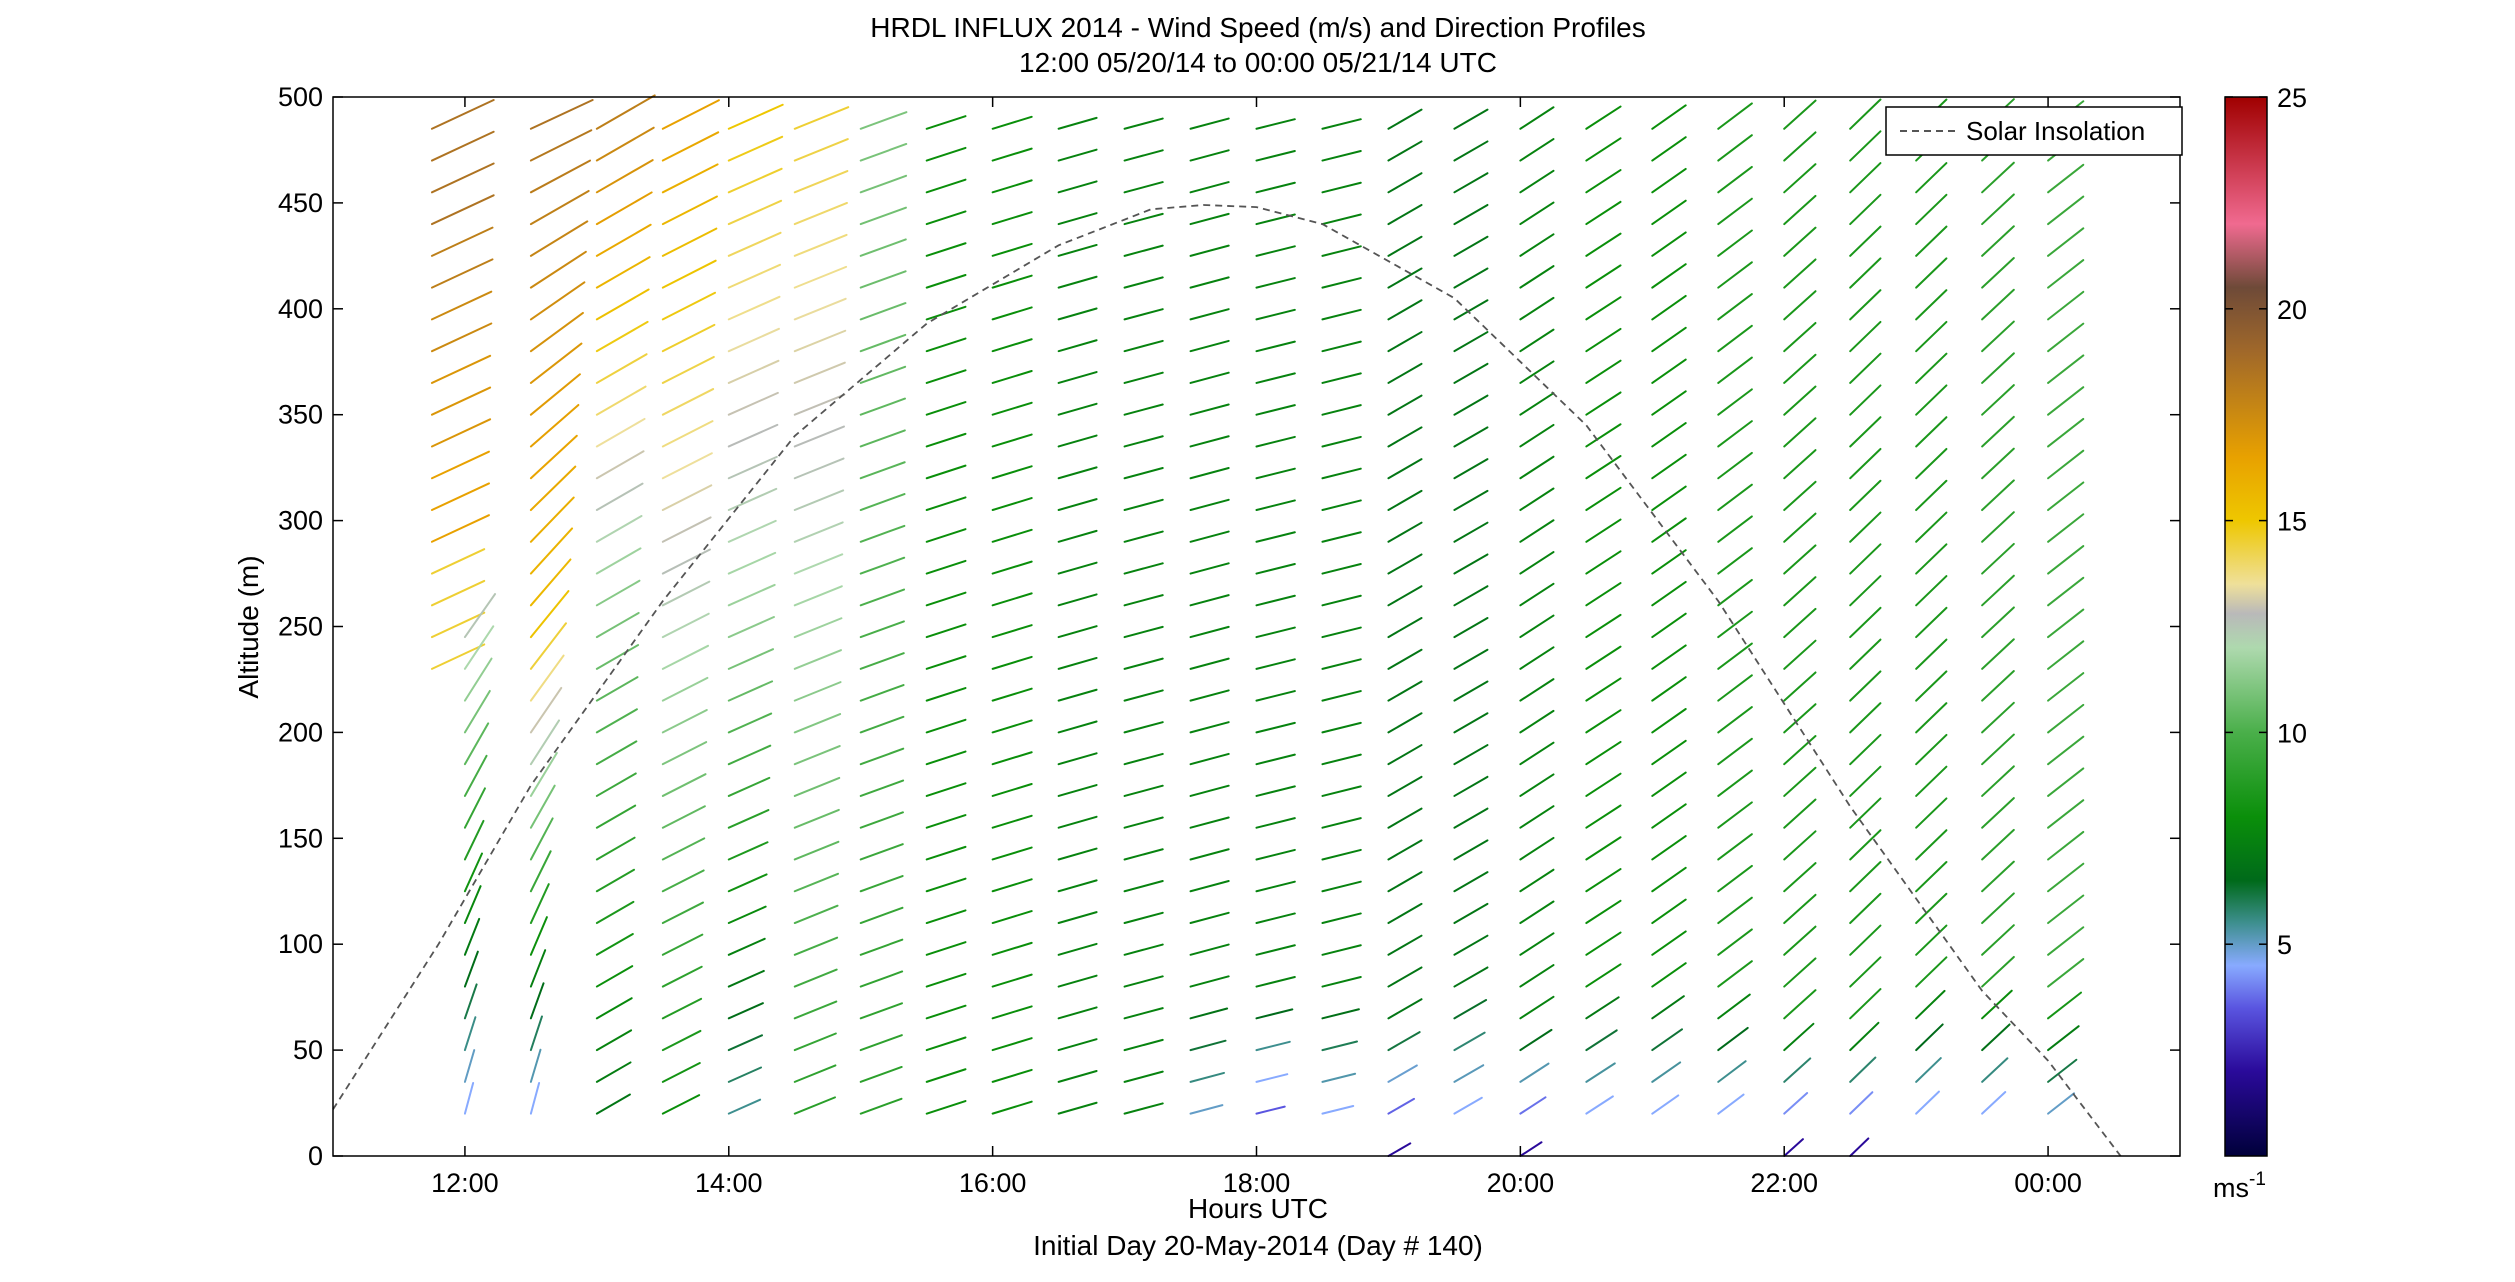  Describe the element at coordinates (248, 626) in the screenshot. I see `y-axis-label: Altitude (m)` at that location.